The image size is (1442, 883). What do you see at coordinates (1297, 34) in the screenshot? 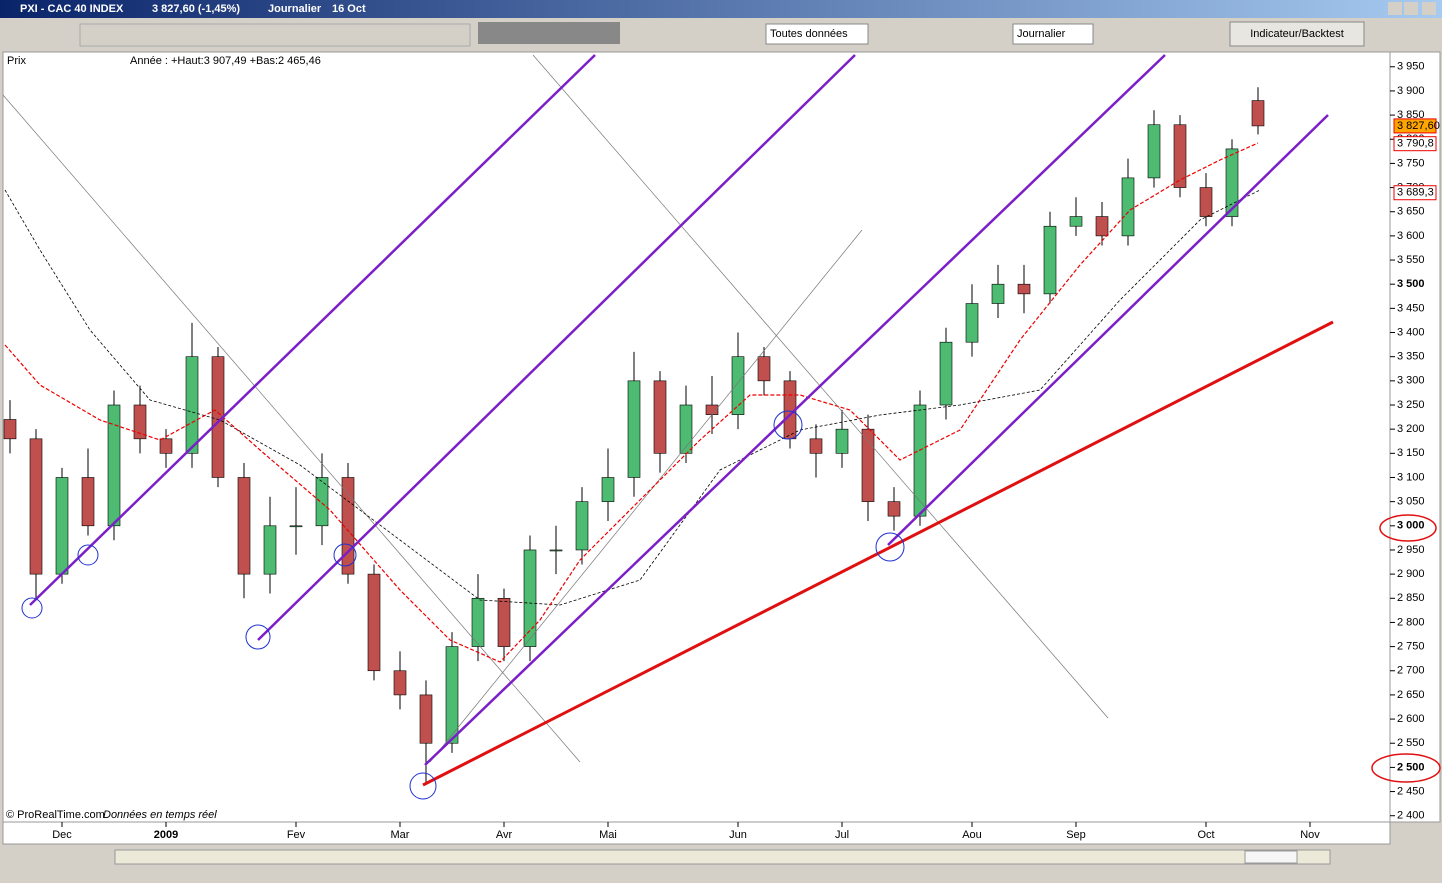
I see `indicator-button` at bounding box center [1297, 34].